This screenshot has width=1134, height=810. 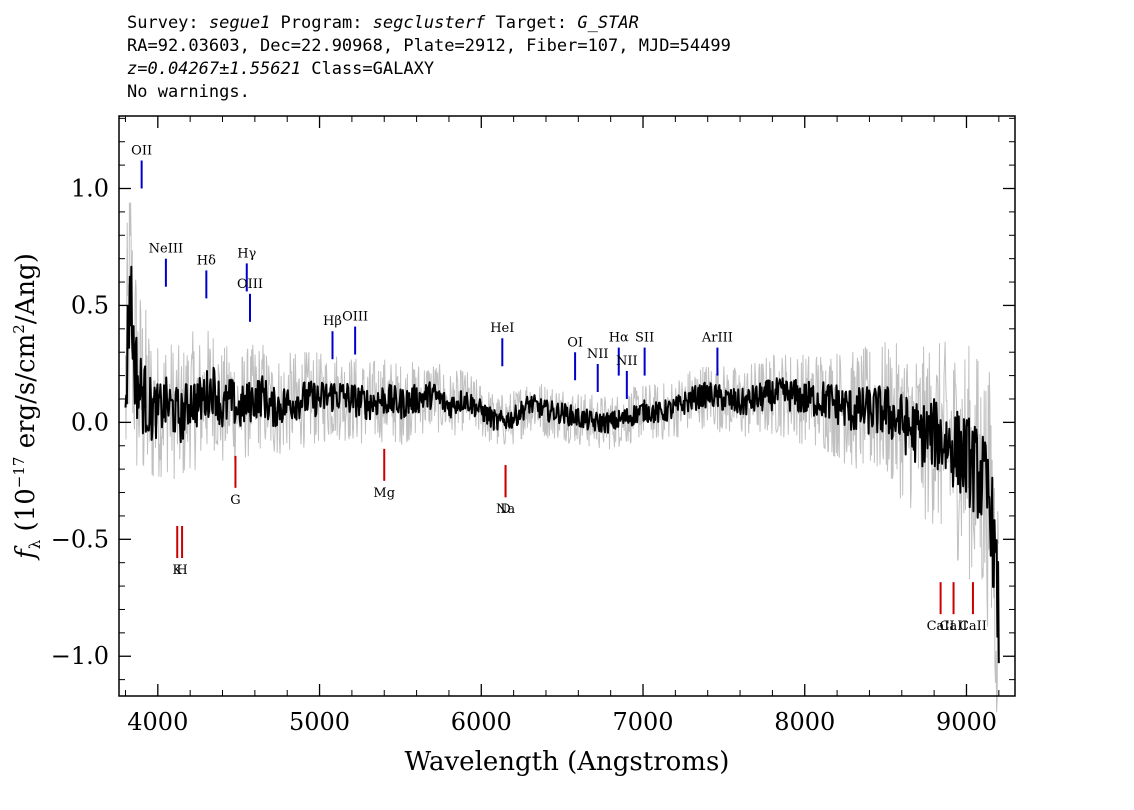 What do you see at coordinates (168, 23) in the screenshot?
I see `survey-label: Survey:` at bounding box center [168, 23].